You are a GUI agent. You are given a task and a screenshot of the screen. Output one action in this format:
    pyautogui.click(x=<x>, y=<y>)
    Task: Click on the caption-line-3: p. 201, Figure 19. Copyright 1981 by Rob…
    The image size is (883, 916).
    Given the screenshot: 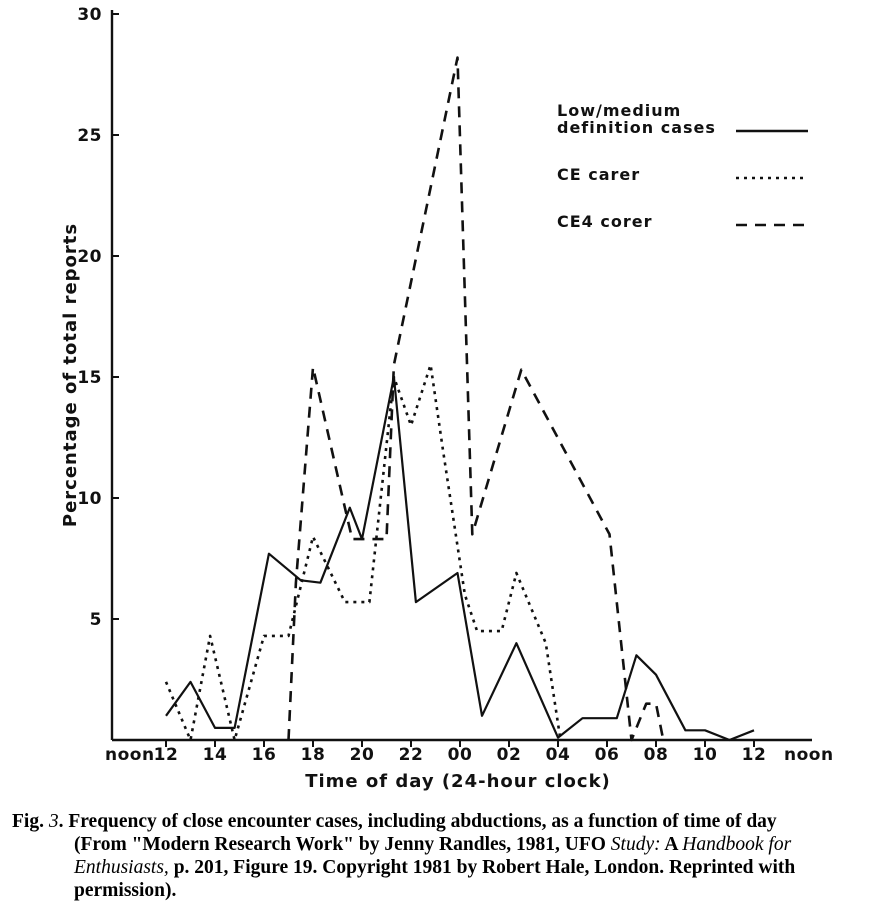 What is the action you would take?
    pyautogui.click(x=461, y=867)
    